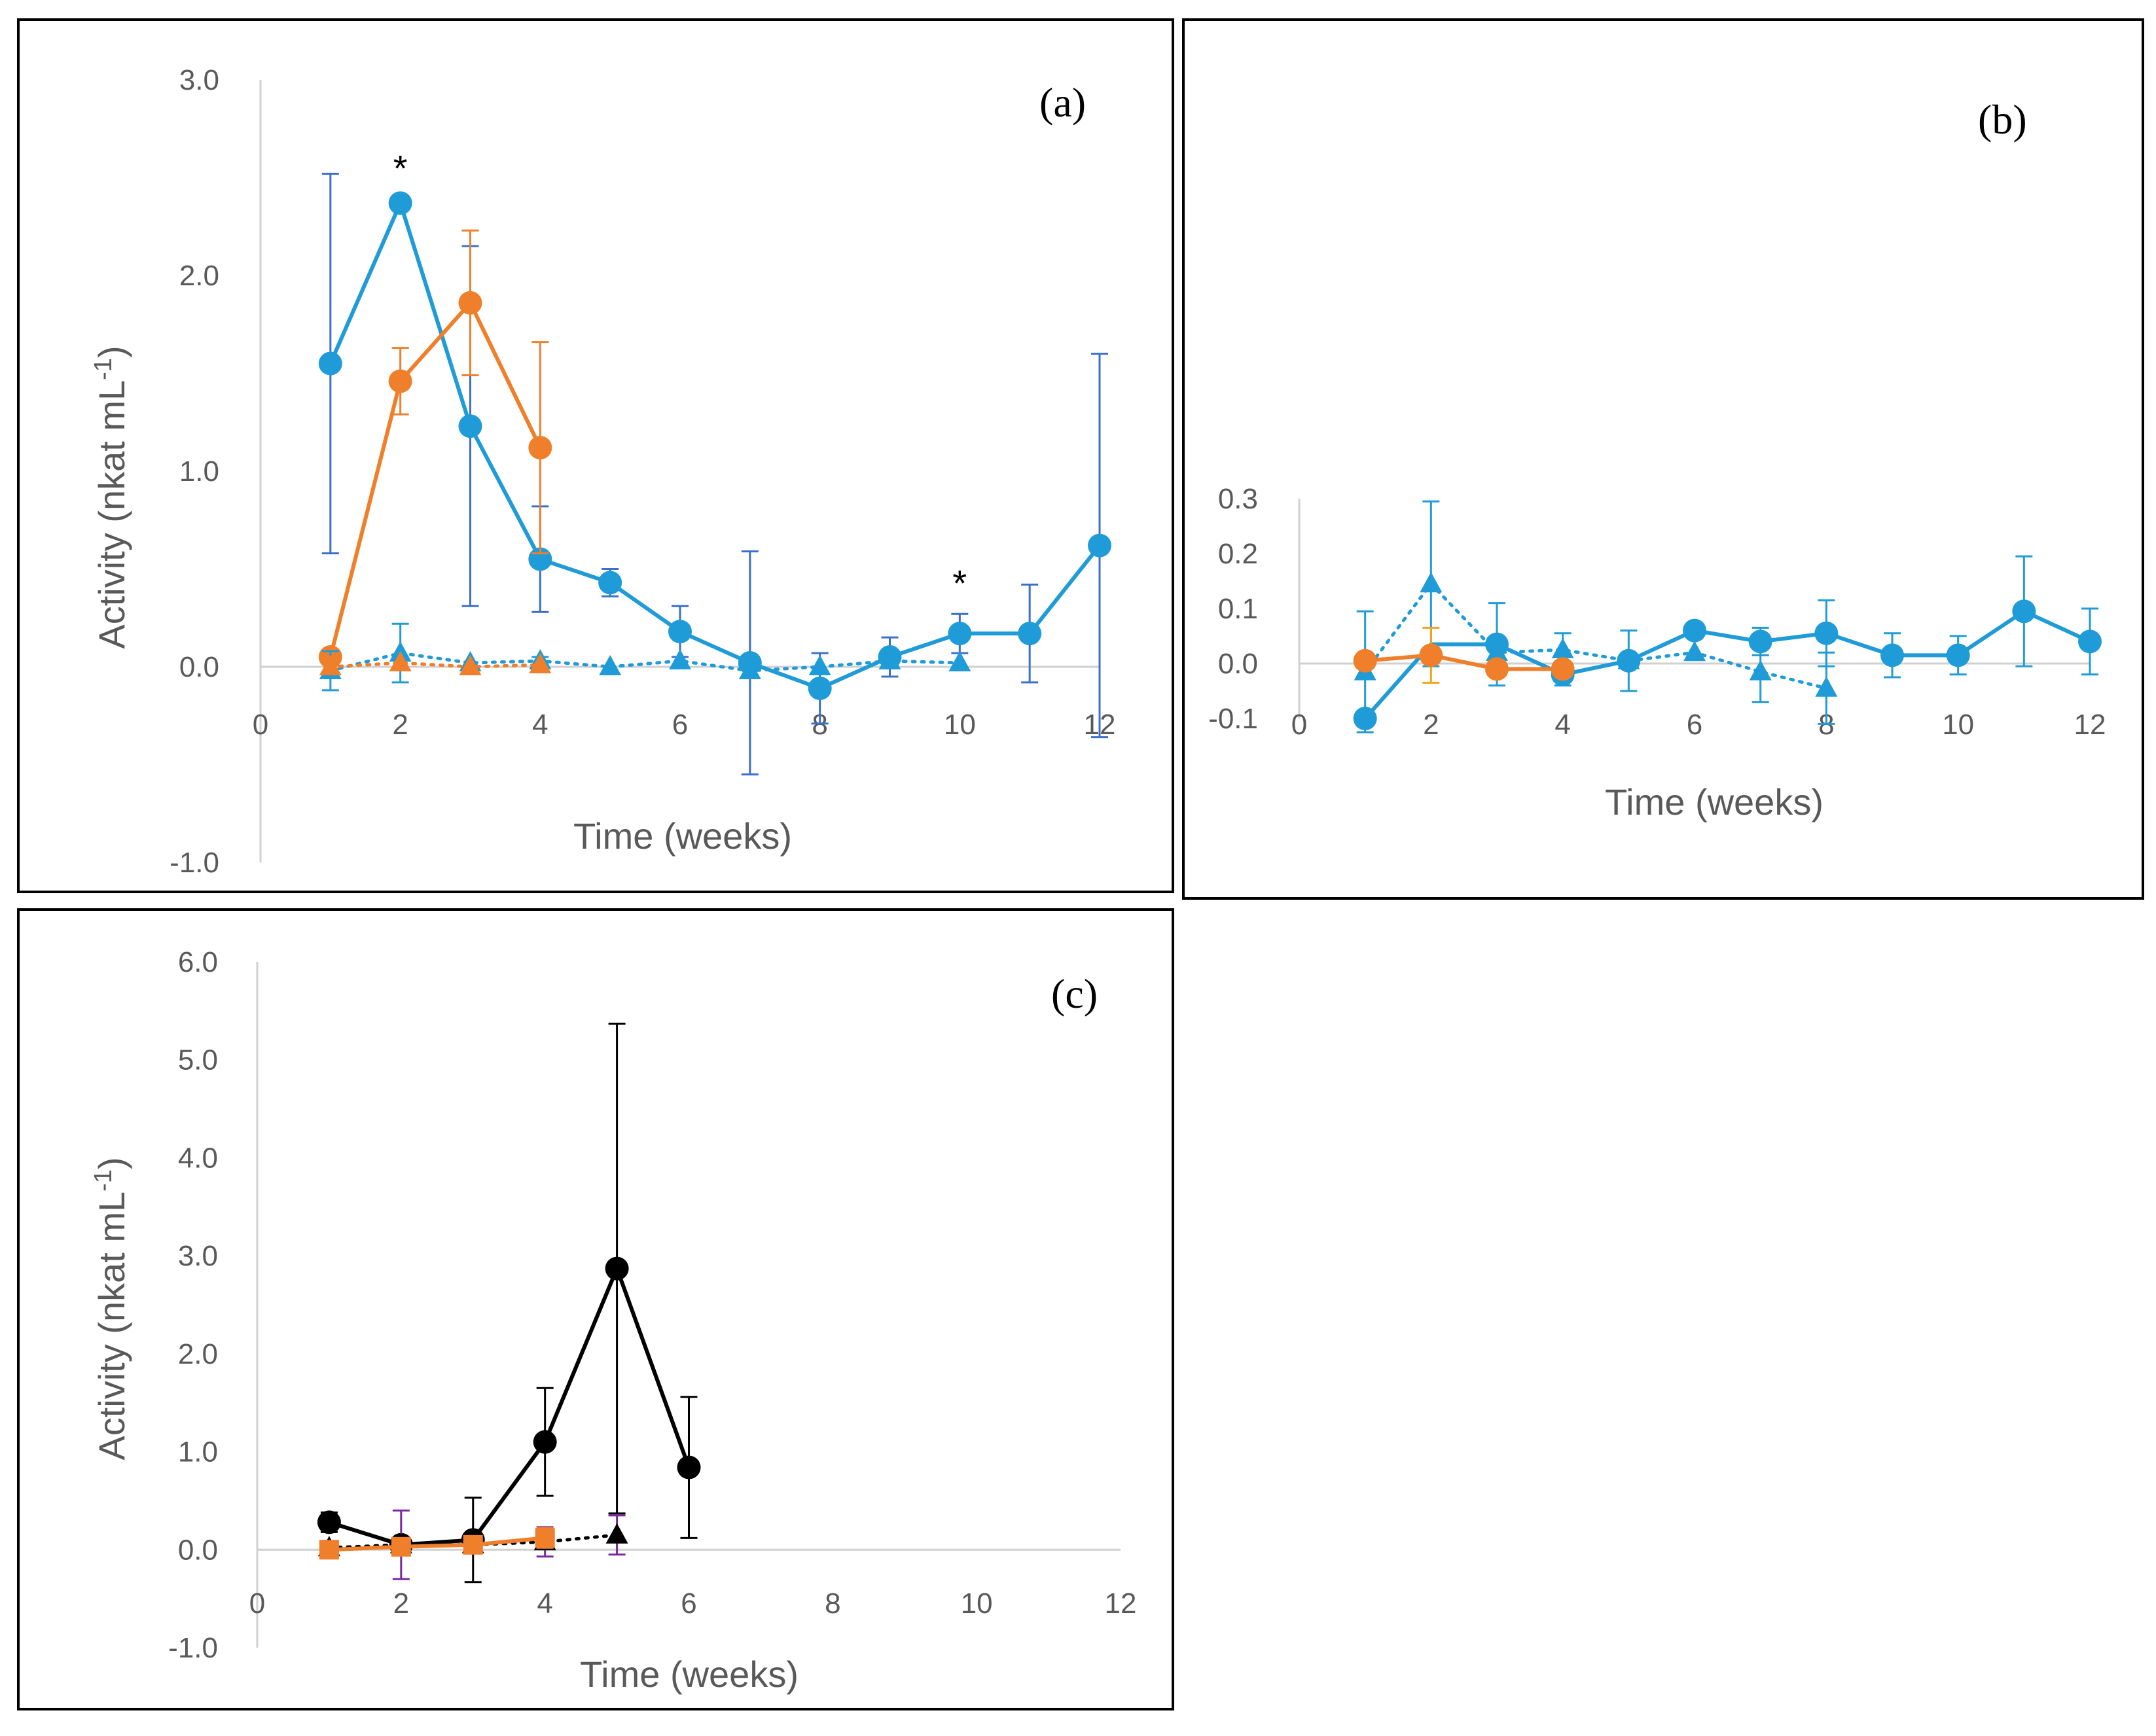 The image size is (2156, 1736). What do you see at coordinates (111, 497) in the screenshot?
I see `panel-a-y-axis-title: Activity (nkat mL-1)` at bounding box center [111, 497].